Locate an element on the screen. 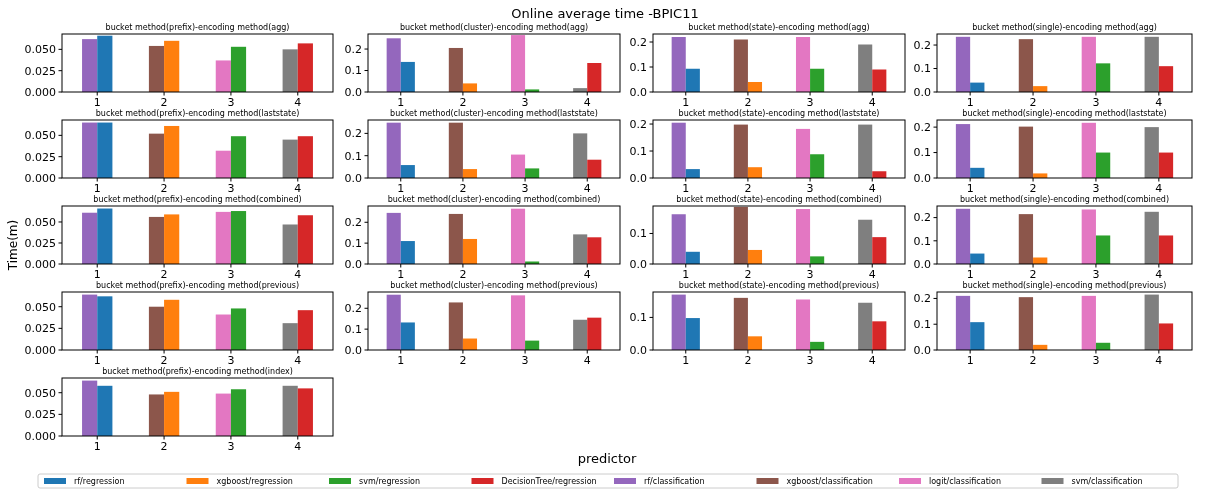 The height and width of the screenshot is (489, 1210). legend-label: rf/regression is located at coordinates (99, 481).